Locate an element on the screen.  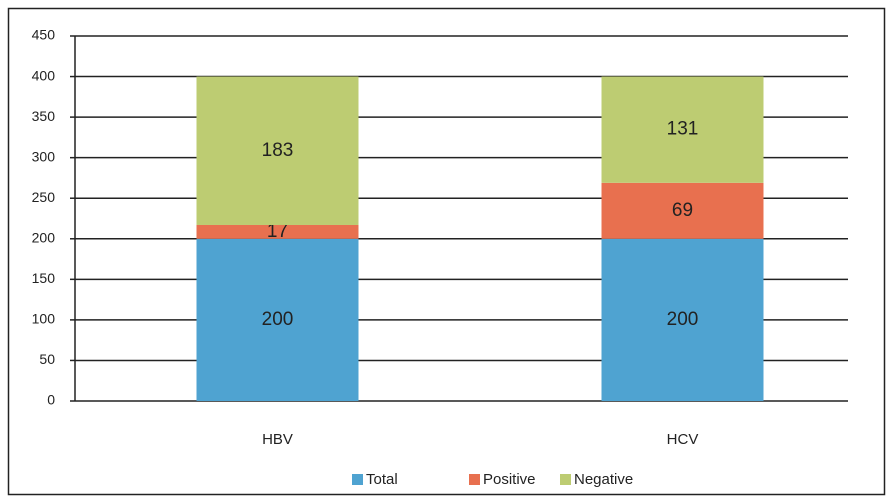
y-tick-label: 400 is located at coordinates (44, 75).